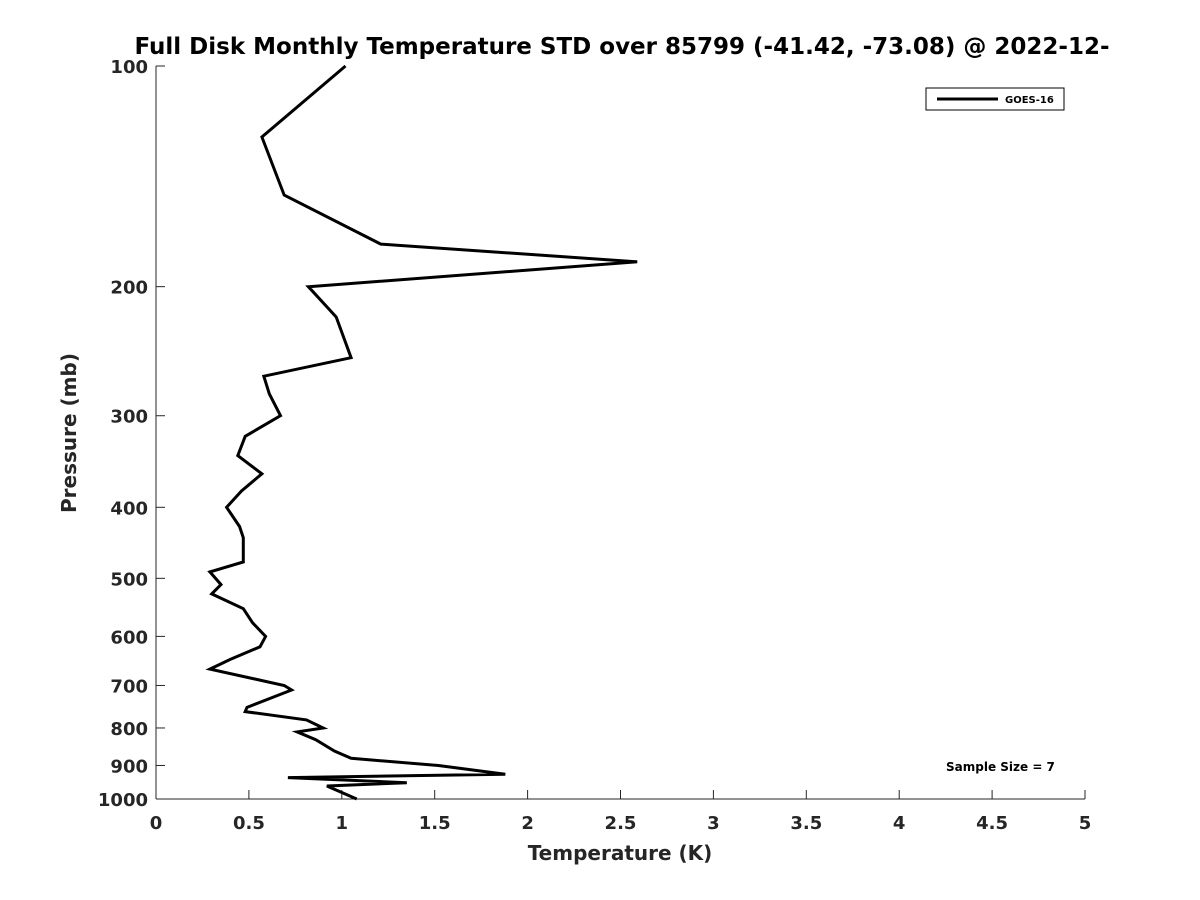 Image resolution: width=1200 pixels, height=900 pixels. I want to click on y-tick-label: 400, so click(129, 508).